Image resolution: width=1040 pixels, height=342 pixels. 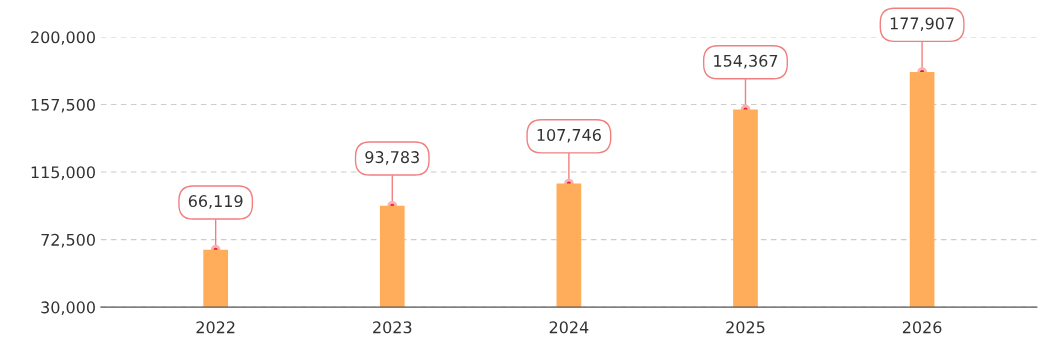 What do you see at coordinates (922, 327) in the screenshot?
I see `x-tick-label: 2026` at bounding box center [922, 327].